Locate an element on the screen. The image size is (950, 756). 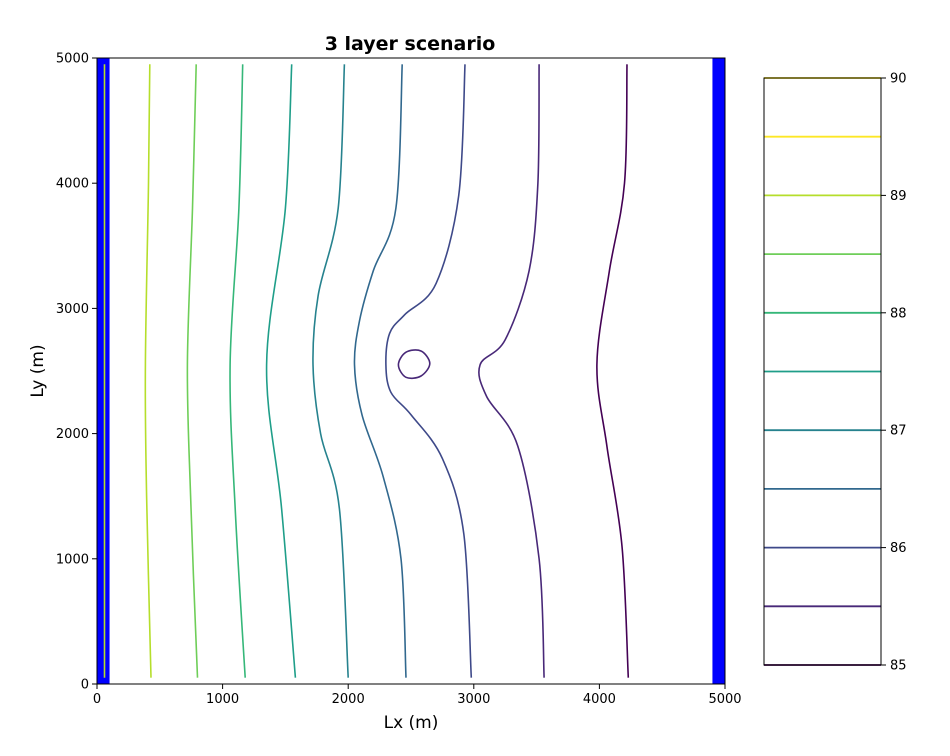
x-tick-label: 0 is located at coordinates (97, 699).